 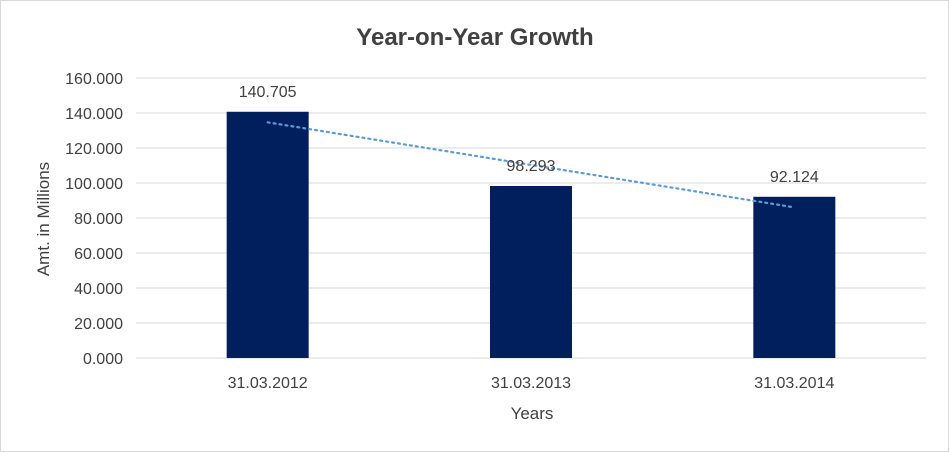 What do you see at coordinates (94, 79) in the screenshot?
I see `y-tick-label: 160.000` at bounding box center [94, 79].